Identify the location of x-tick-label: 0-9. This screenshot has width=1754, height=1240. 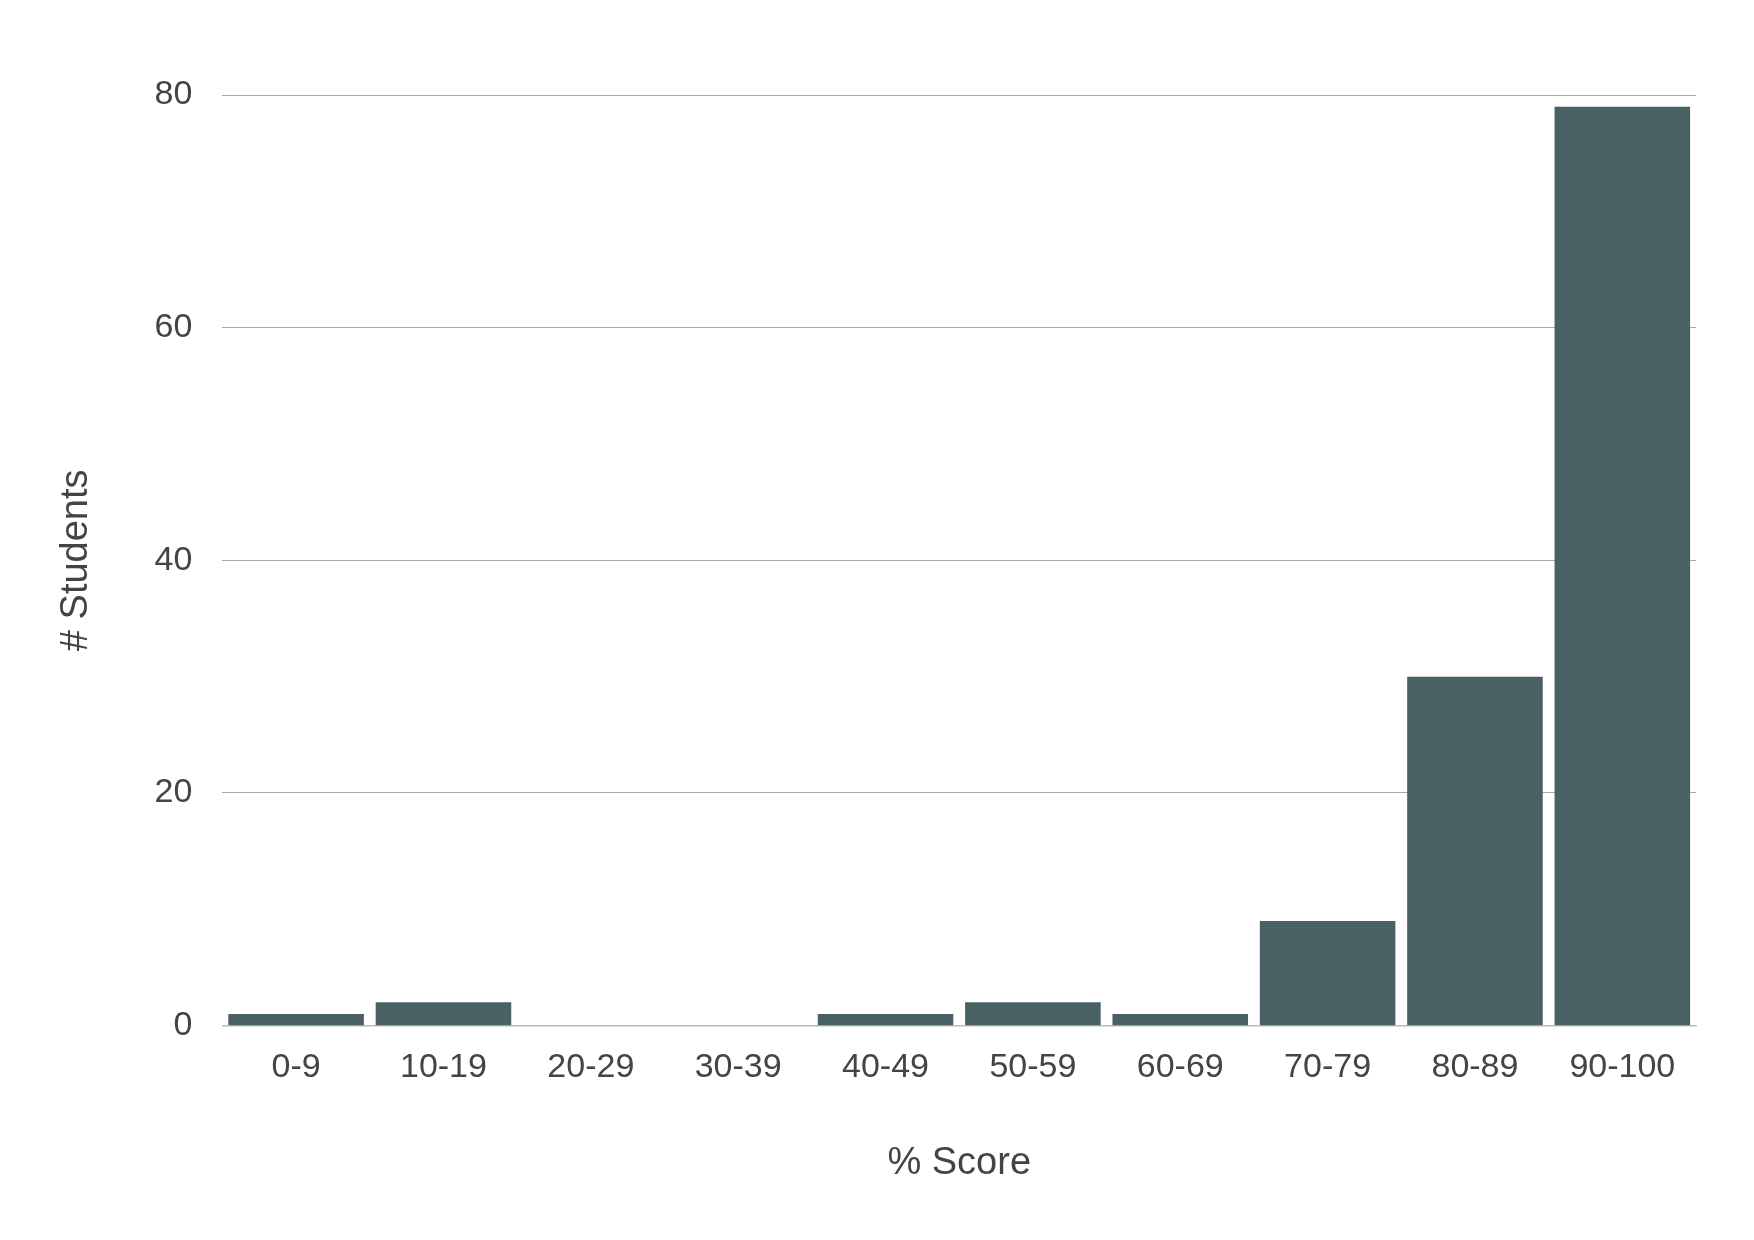
(296, 1065).